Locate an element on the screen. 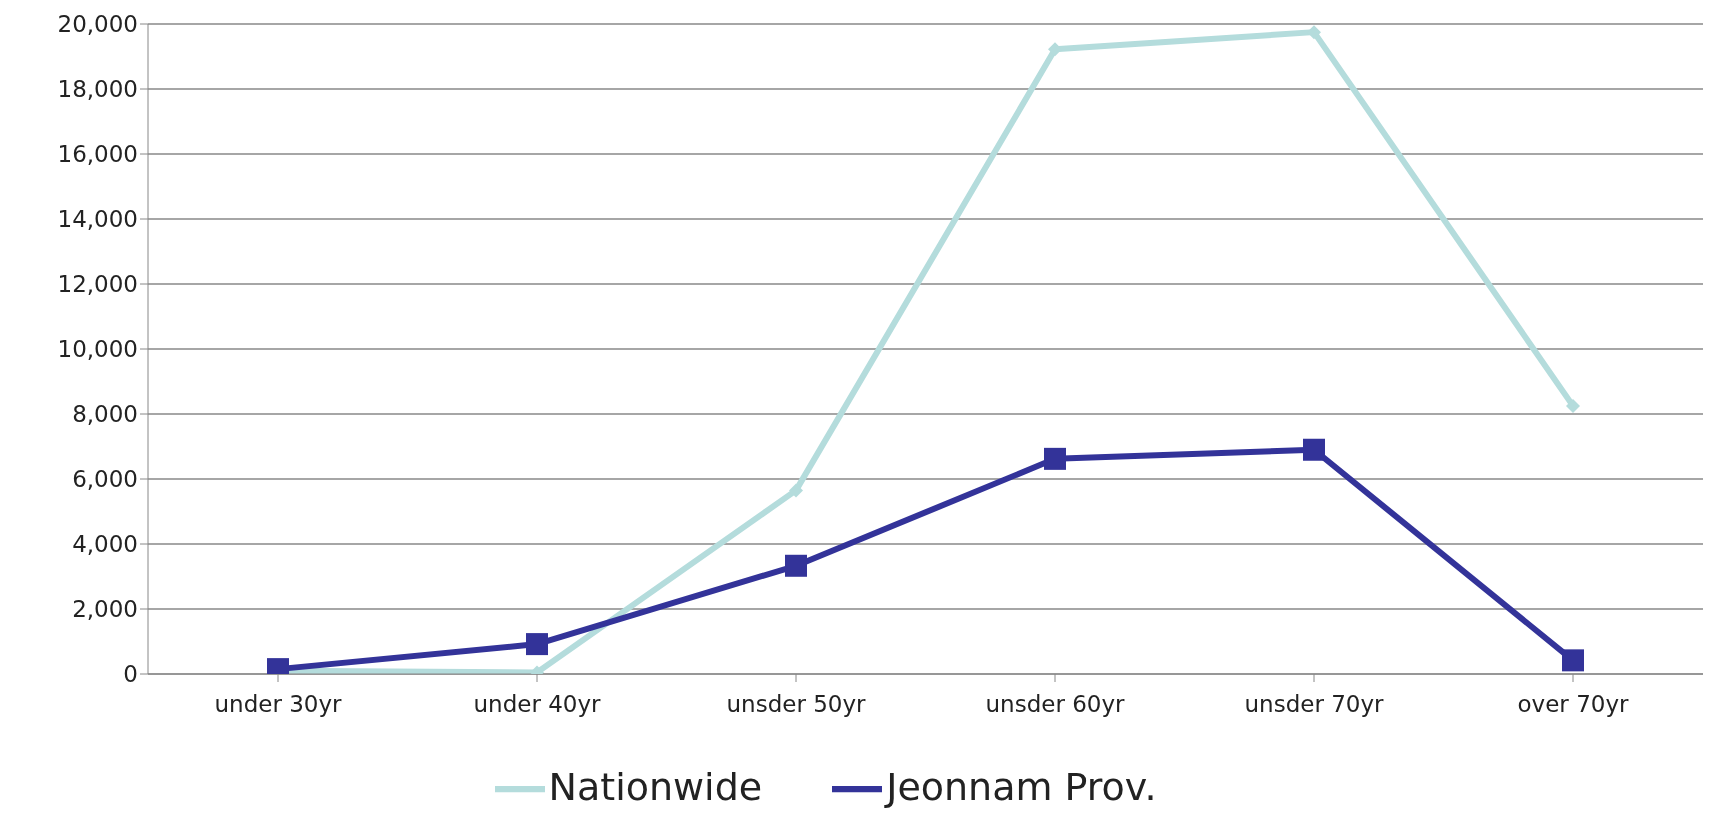  y-tick-label: 6,000 is located at coordinates (105, 479).